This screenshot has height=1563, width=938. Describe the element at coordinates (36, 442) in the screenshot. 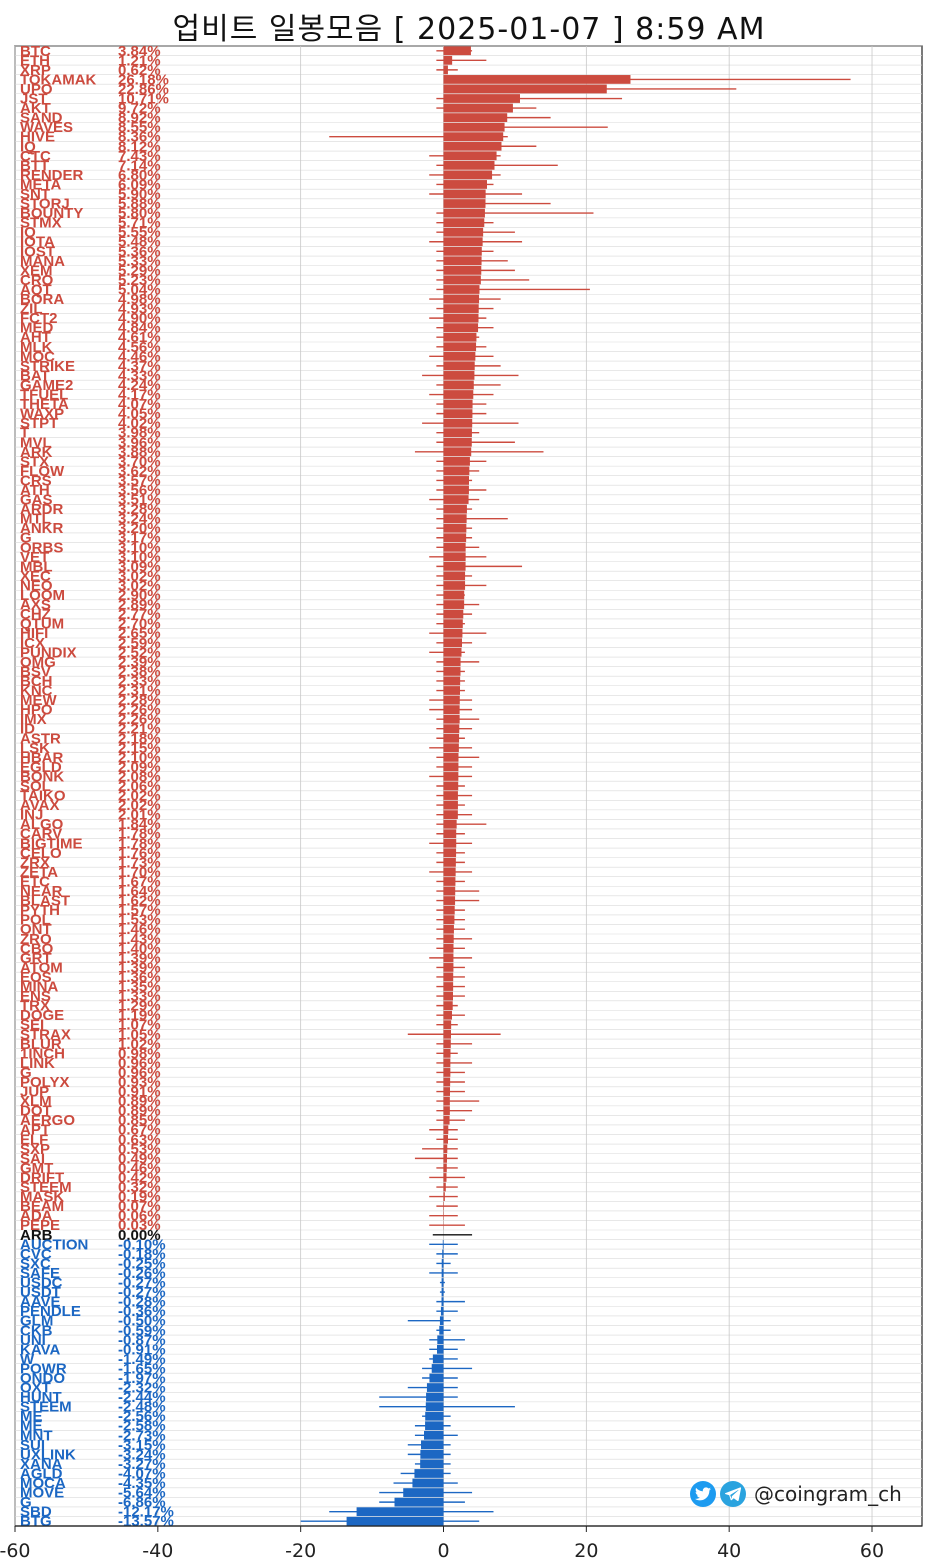

I see `symbol-label: MVL` at that location.